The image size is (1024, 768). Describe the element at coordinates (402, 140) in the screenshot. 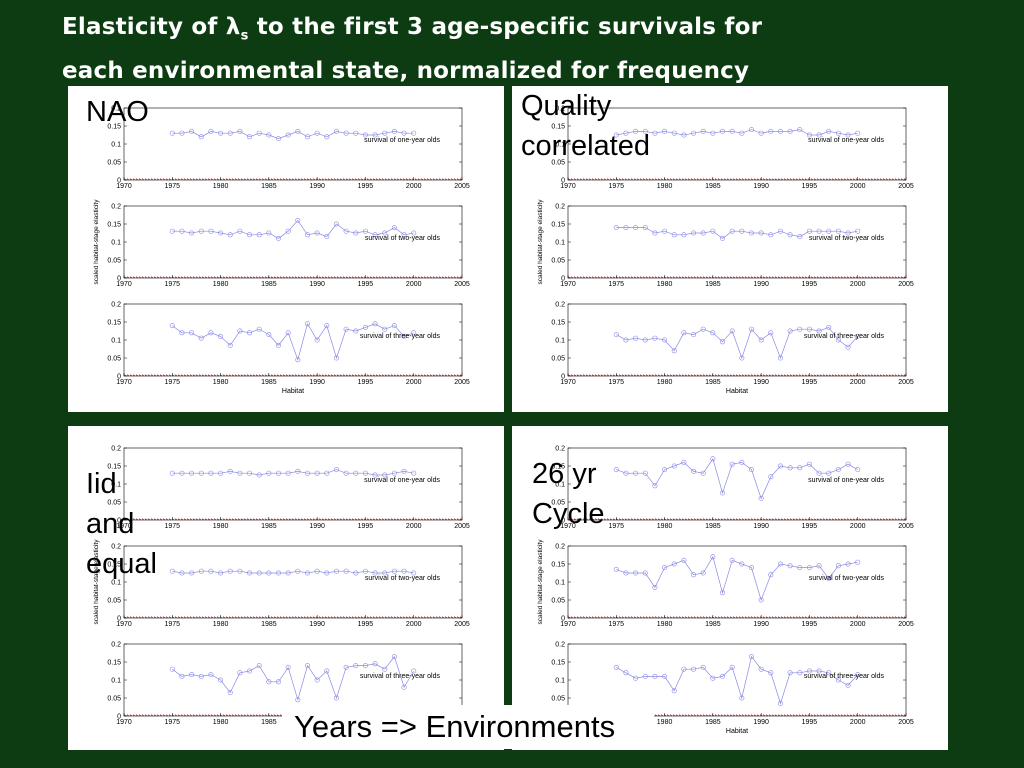

I see `series-legend: survival of one-year olds` at that location.